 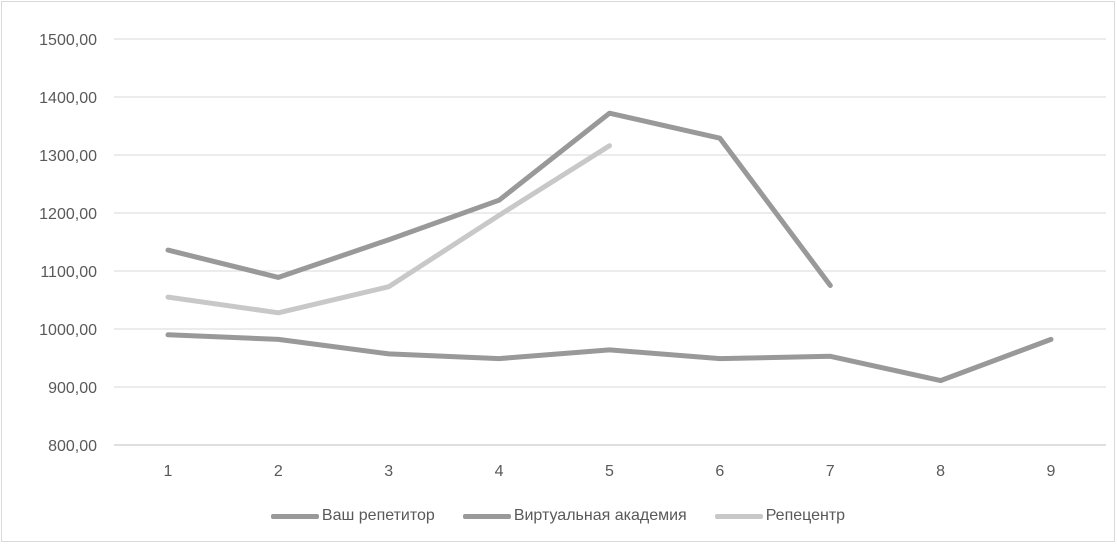 I want to click on x-tick-label: 5, so click(x=609, y=471).